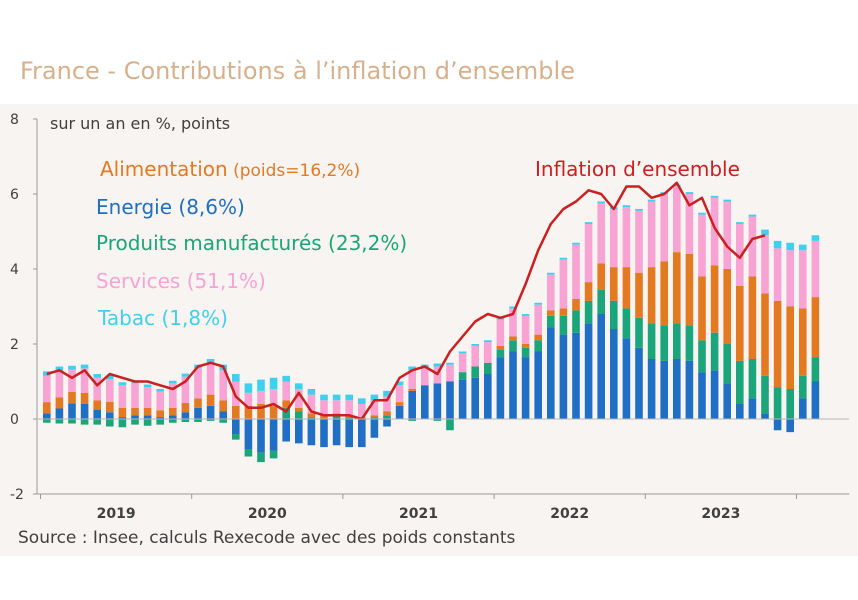 This screenshot has height=600, width=858. I want to click on y-tick-label: 8, so click(14, 120).